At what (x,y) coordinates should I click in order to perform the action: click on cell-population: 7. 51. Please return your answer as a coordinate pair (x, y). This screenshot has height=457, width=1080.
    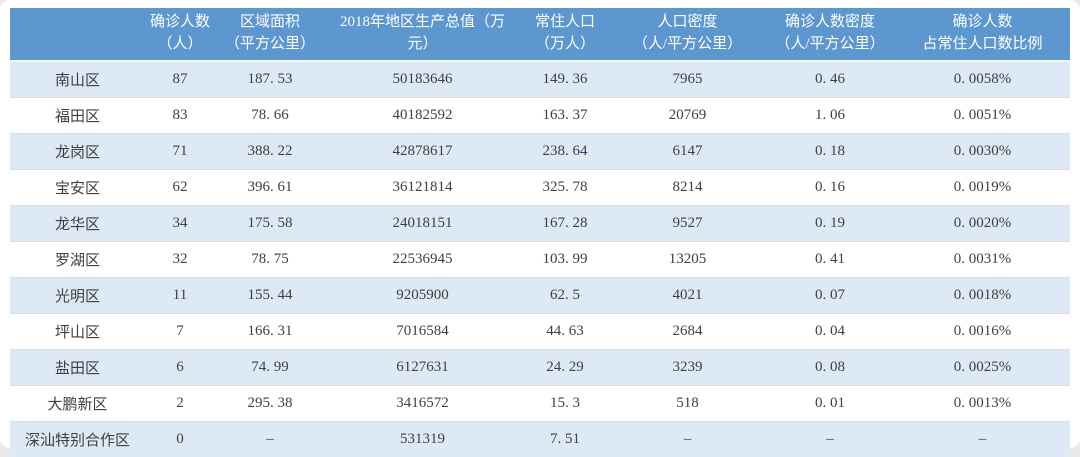
    Looking at the image, I should click on (565, 439).